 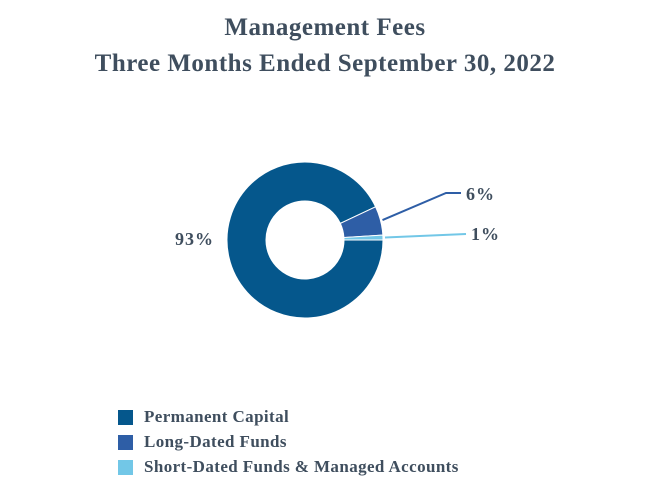 I want to click on data-label-short-dated-funds: 1%, so click(x=485, y=234).